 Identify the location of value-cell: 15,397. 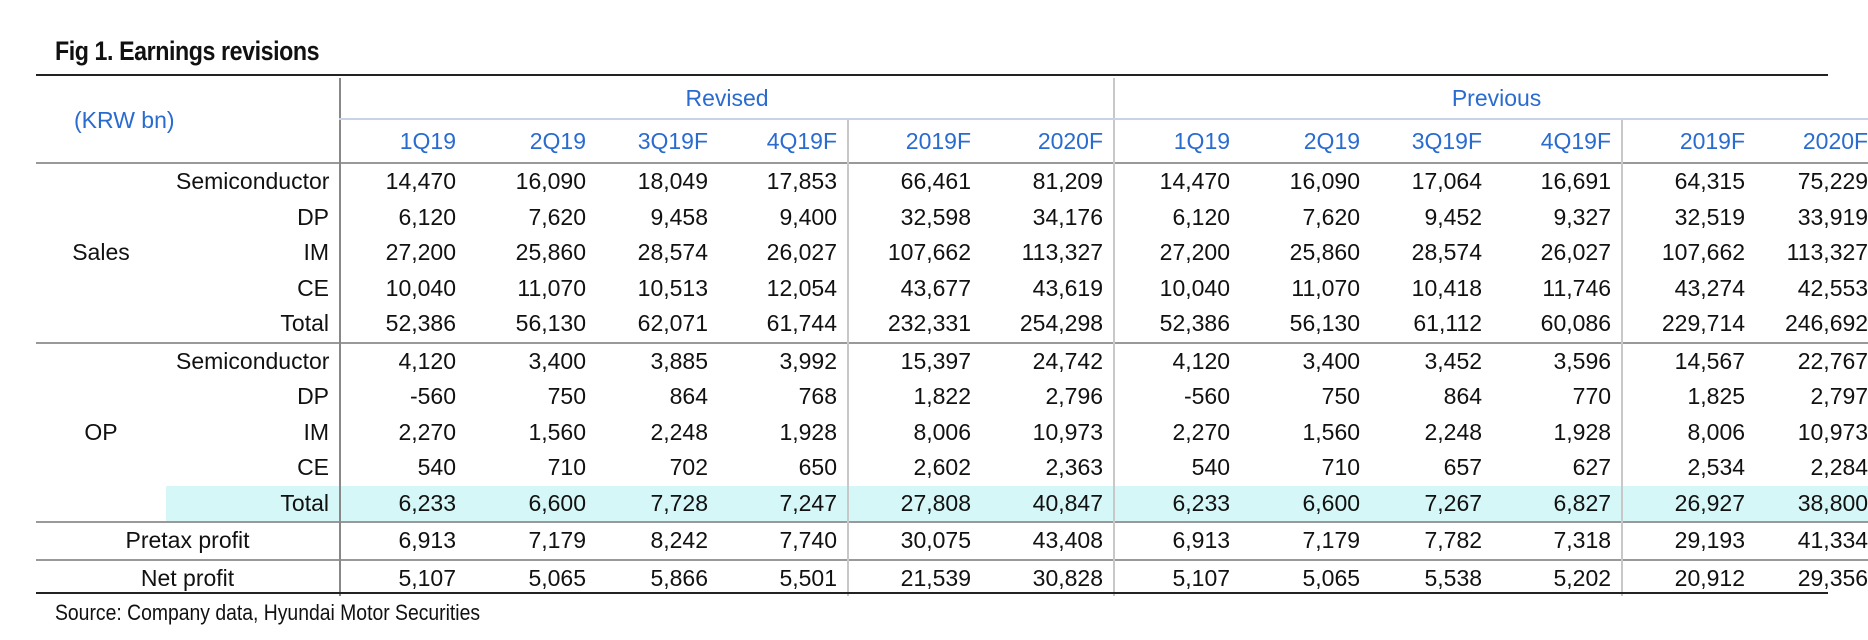
(914, 360).